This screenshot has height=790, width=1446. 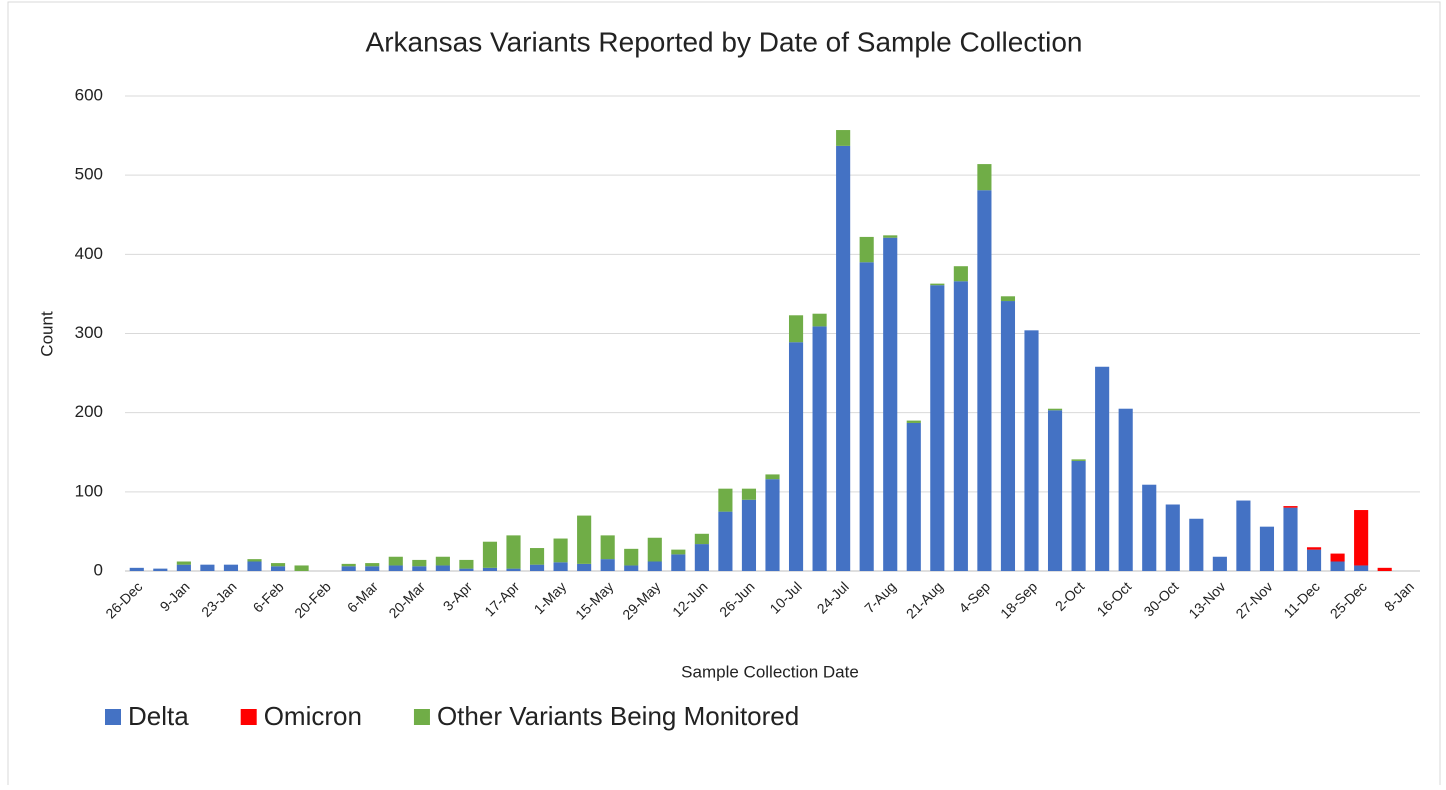 What do you see at coordinates (89, 94) in the screenshot?
I see `y-tick-label: 600` at bounding box center [89, 94].